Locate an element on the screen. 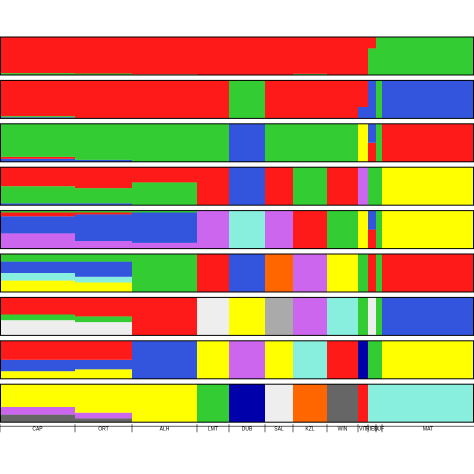 The height and width of the screenshot is (474, 474). population-label: MAT is located at coordinates (428, 430).